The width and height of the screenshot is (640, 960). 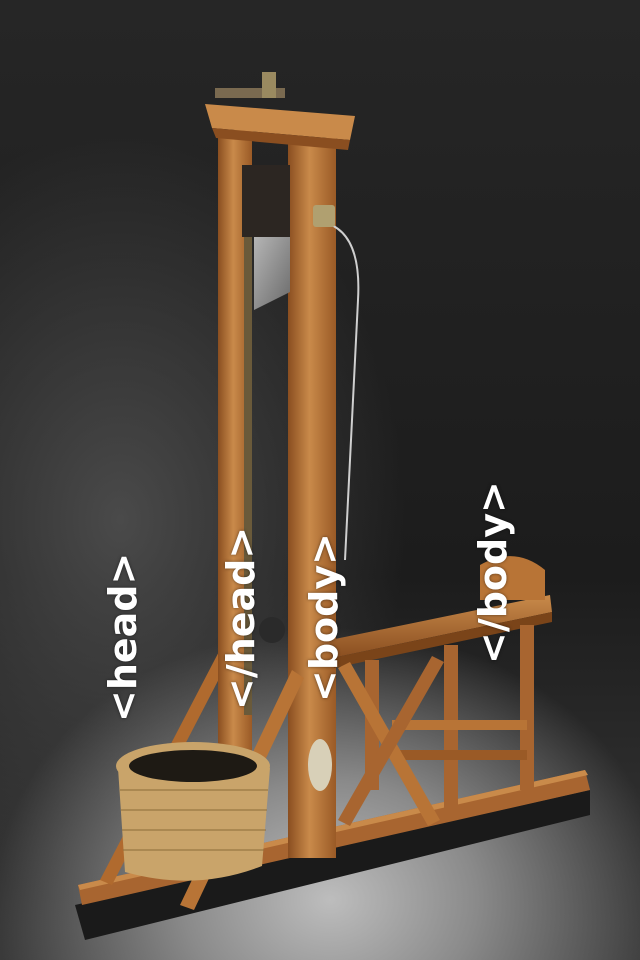 I want to click on upright-front, so click(x=312, y=498).